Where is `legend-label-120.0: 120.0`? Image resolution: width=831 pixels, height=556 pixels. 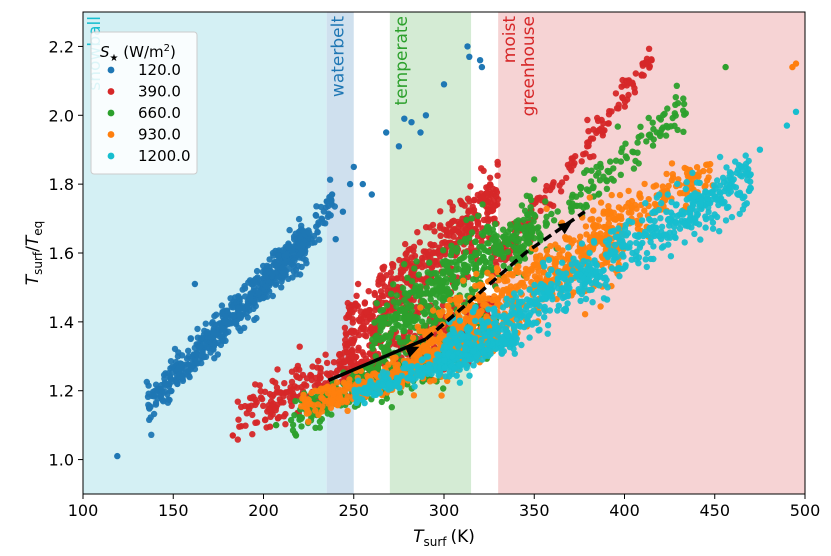 legend-label-120.0: 120.0 is located at coordinates (159, 70).